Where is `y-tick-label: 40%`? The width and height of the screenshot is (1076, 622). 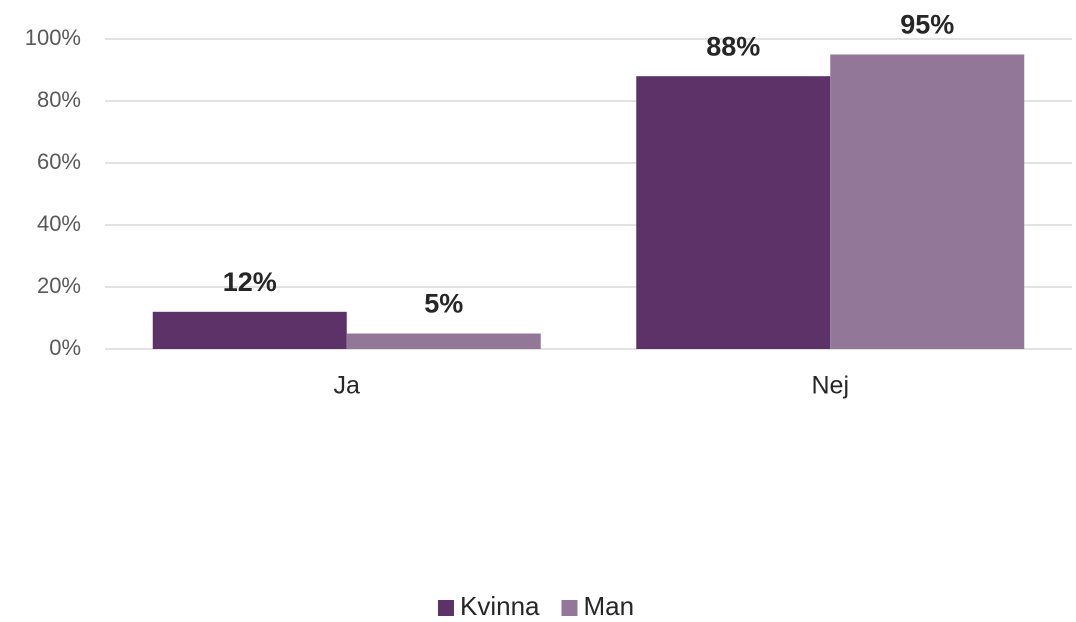
y-tick-label: 40% is located at coordinates (59, 223).